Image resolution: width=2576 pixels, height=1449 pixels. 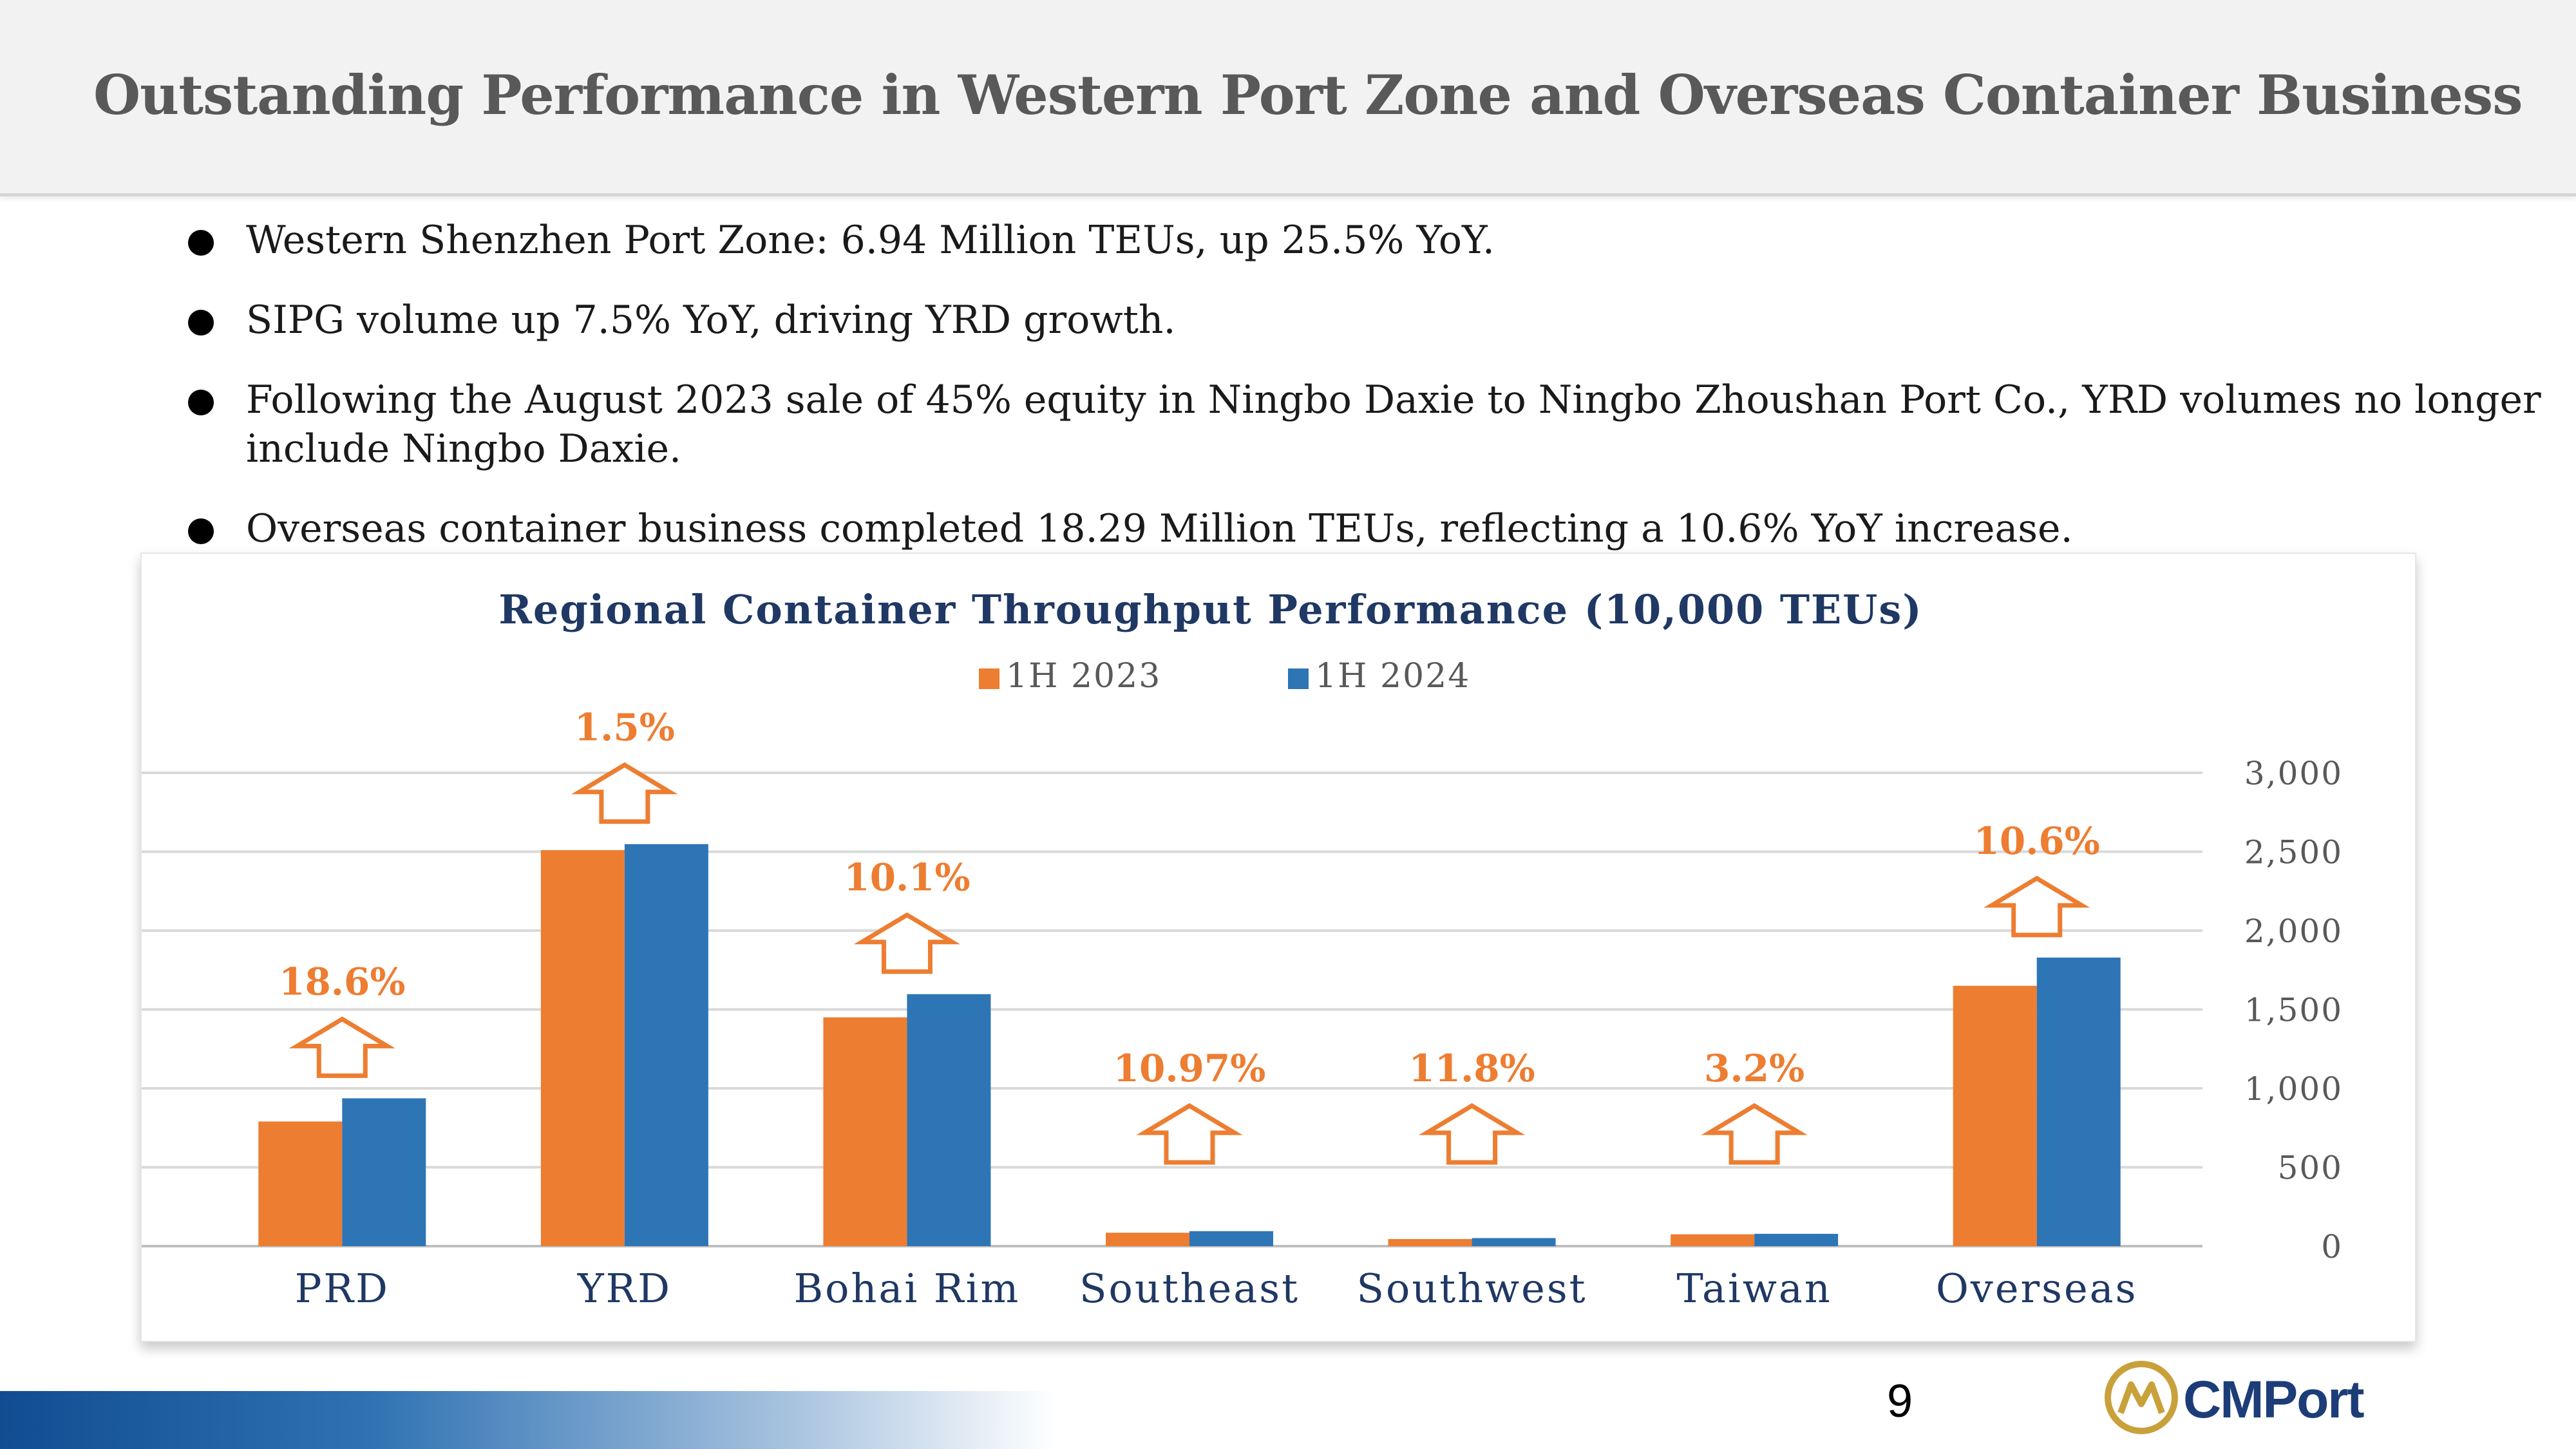 I want to click on growth-label: 18.6%, so click(x=342, y=981).